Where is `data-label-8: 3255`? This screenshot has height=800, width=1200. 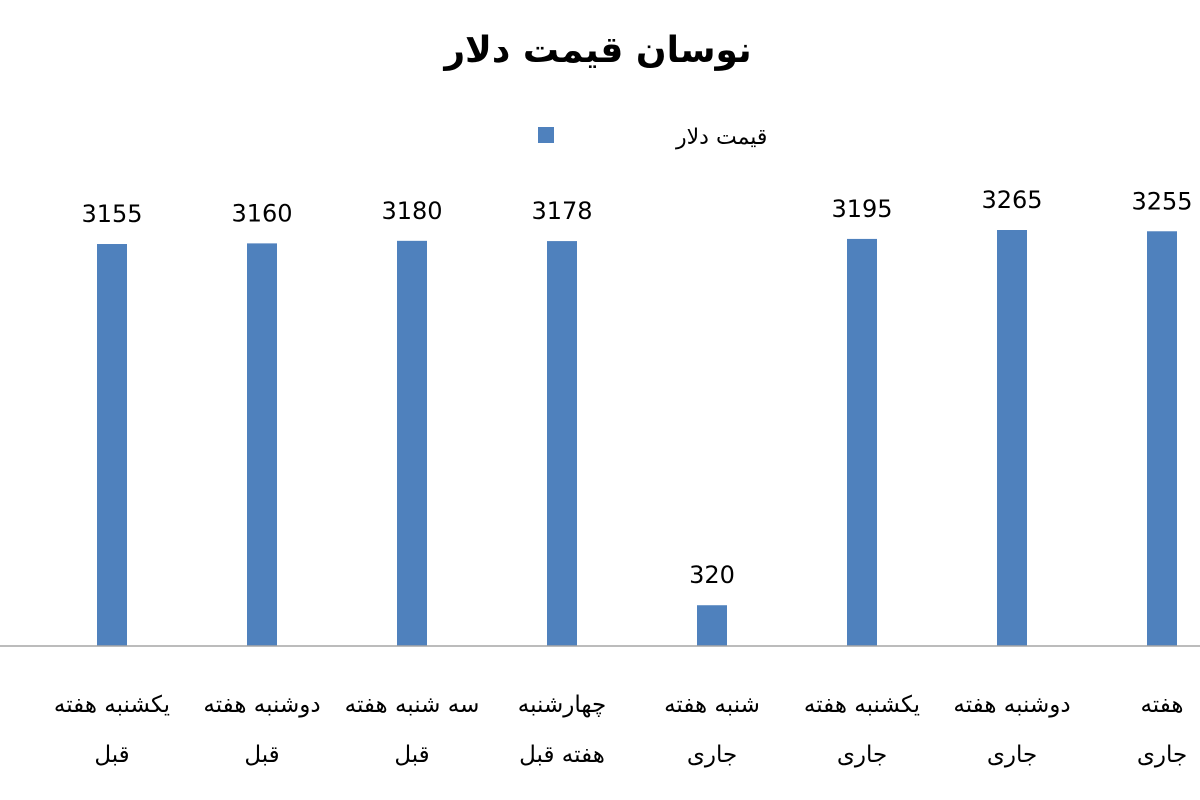
data-label-8: 3255 is located at coordinates (1161, 201).